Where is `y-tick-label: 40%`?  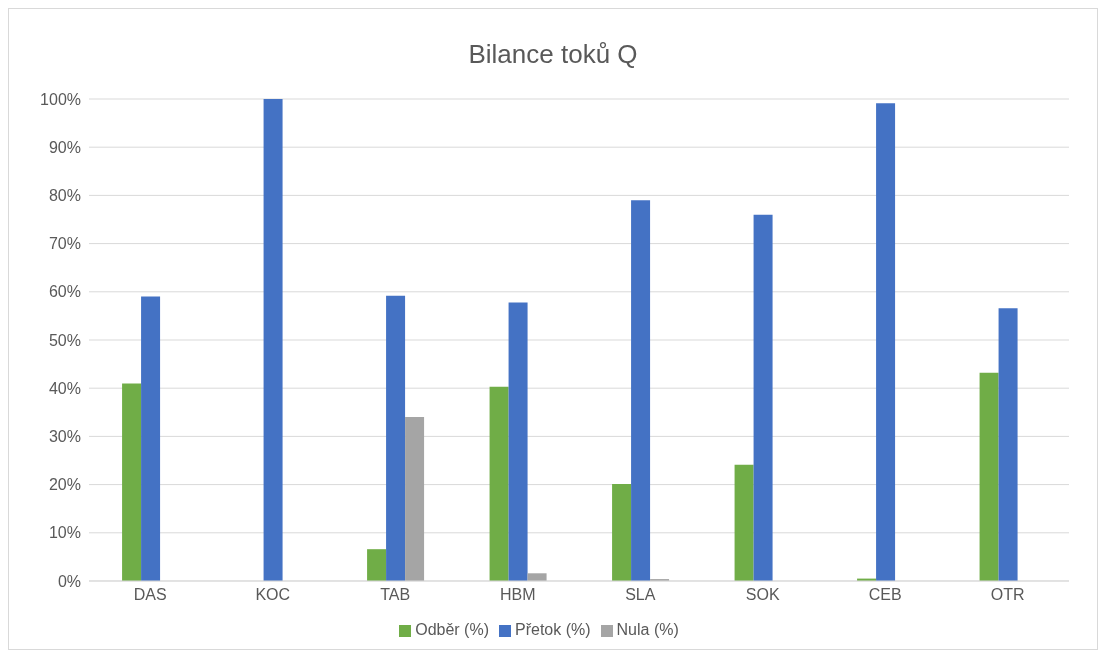 y-tick-label: 40% is located at coordinates (64, 388).